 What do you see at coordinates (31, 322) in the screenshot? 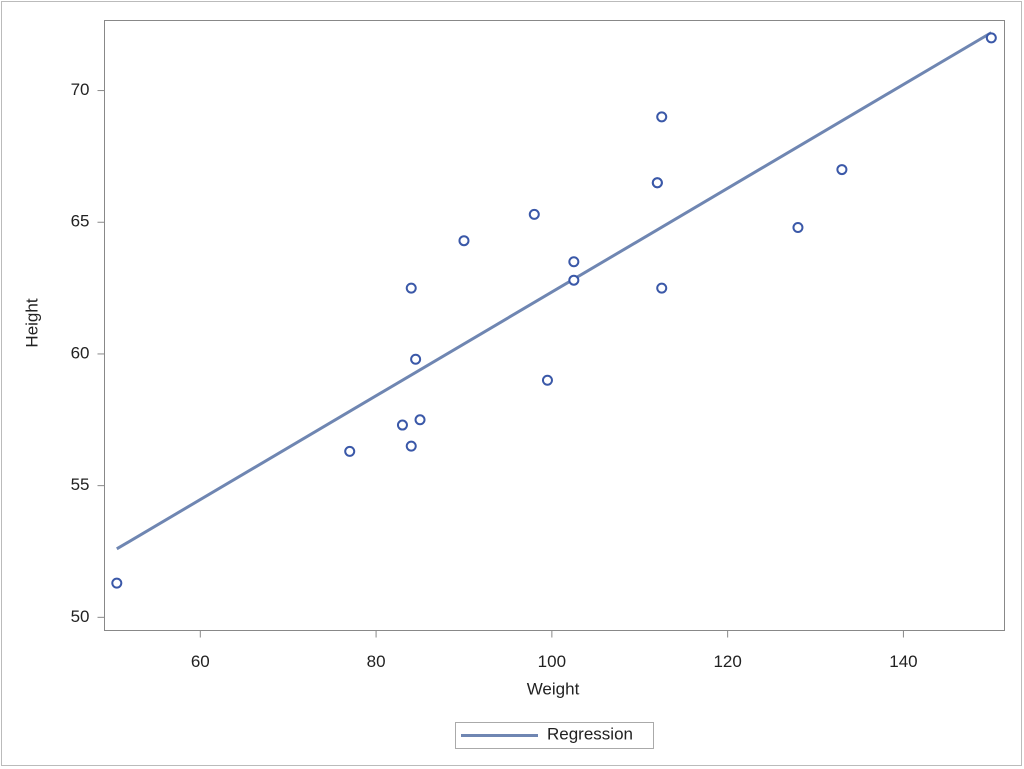
I see `y-axis-label: Height` at bounding box center [31, 322].